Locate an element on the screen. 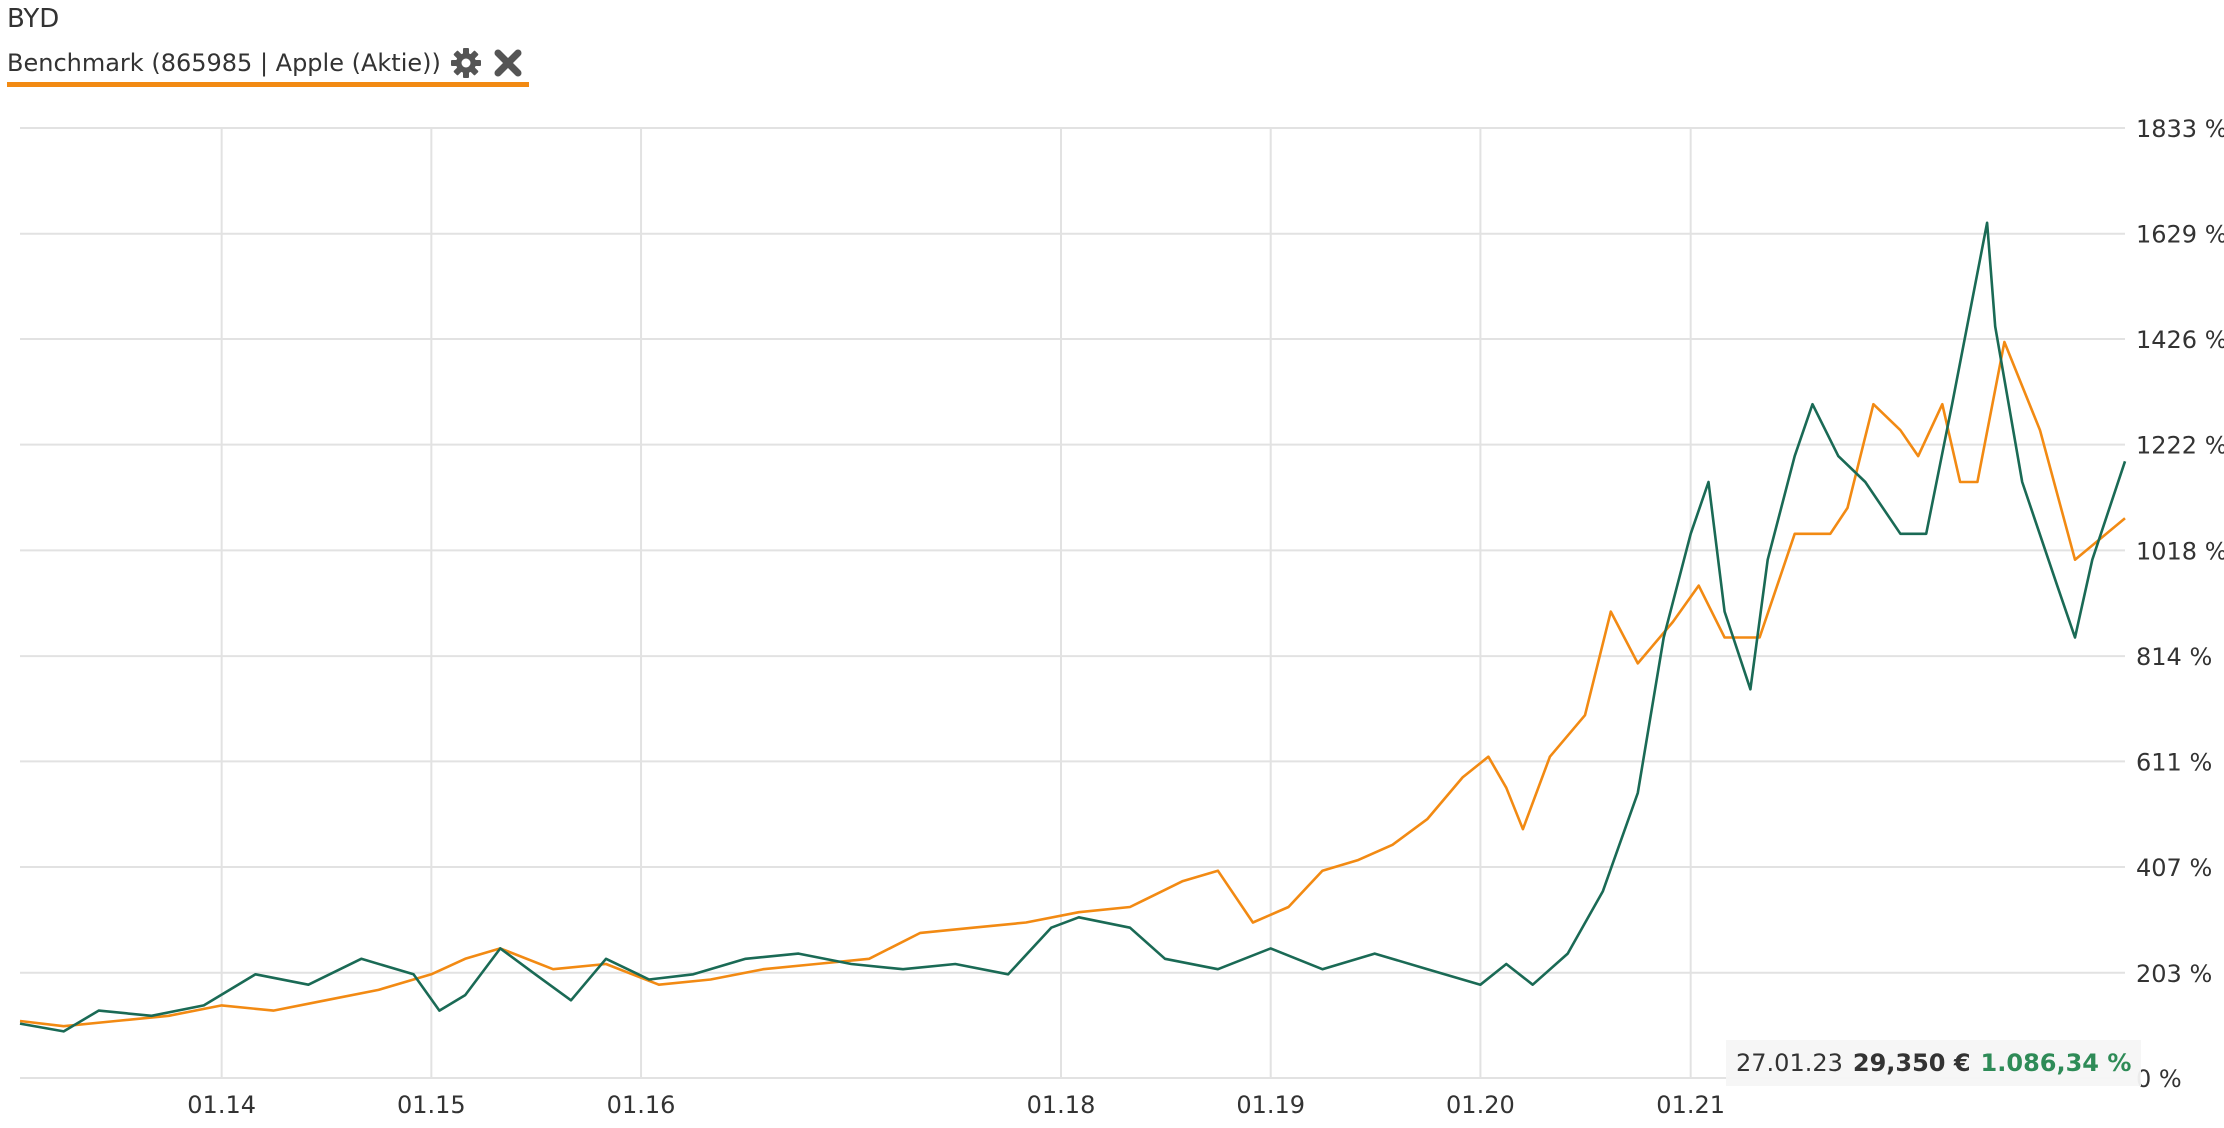 The width and height of the screenshot is (2224, 1128). x-tick-label: 01.15 is located at coordinates (431, 1105).